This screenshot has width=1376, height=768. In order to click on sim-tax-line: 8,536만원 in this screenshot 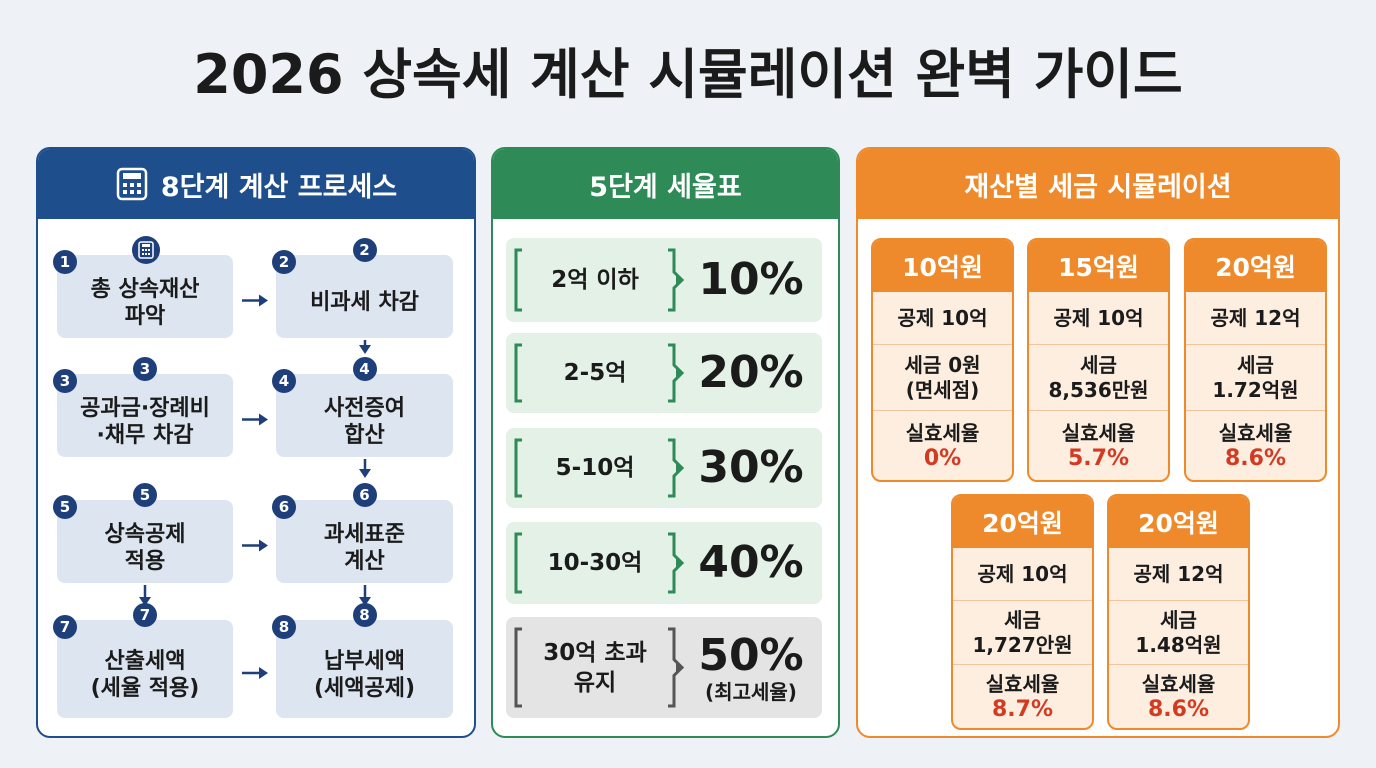, I will do `click(1098, 389)`.